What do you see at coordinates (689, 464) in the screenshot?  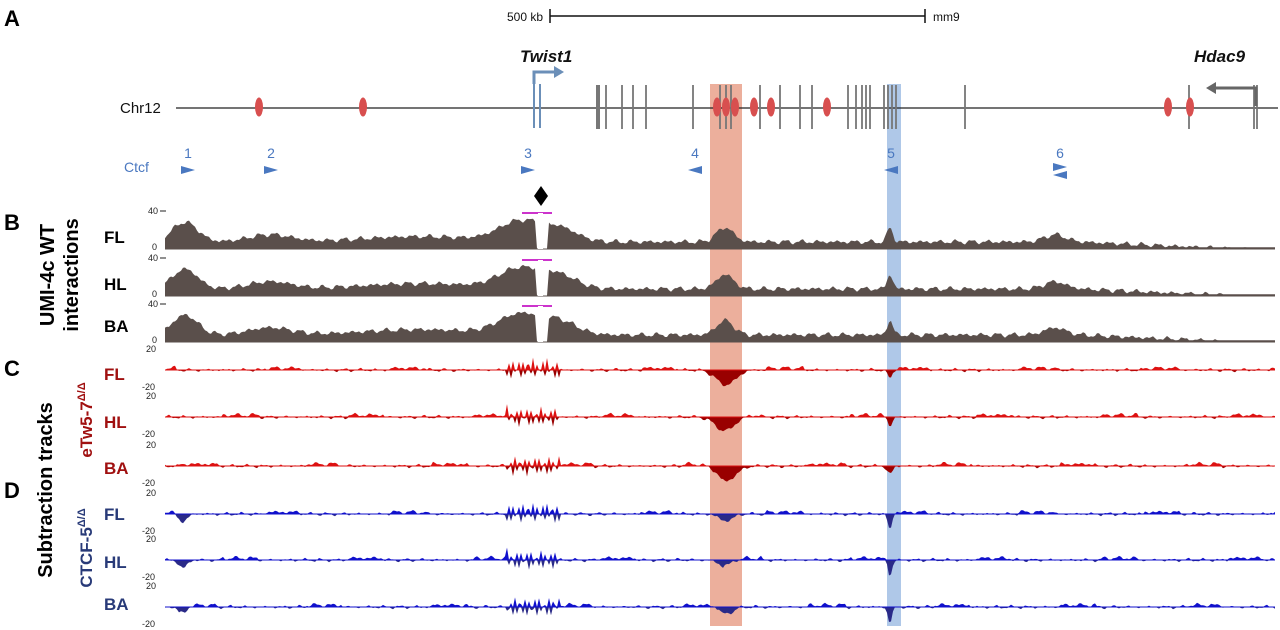 I see `etw-track-ba: BA 20 -20` at bounding box center [689, 464].